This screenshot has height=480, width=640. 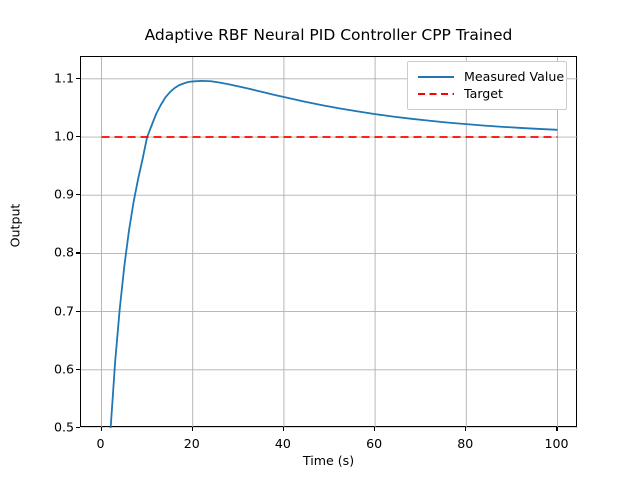 What do you see at coordinates (483, 93) in the screenshot?
I see `legend-label: Target` at bounding box center [483, 93].